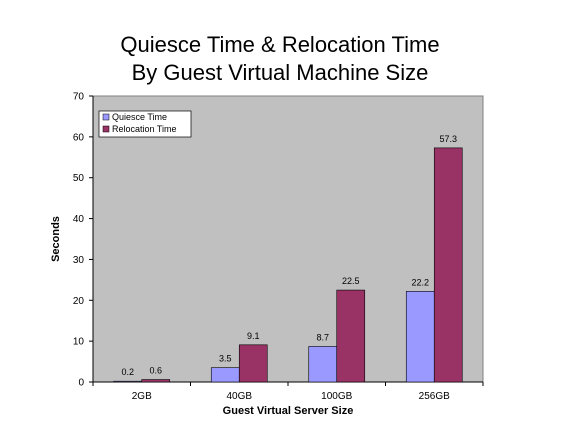  I want to click on y-tick-label: 20, so click(79, 301).